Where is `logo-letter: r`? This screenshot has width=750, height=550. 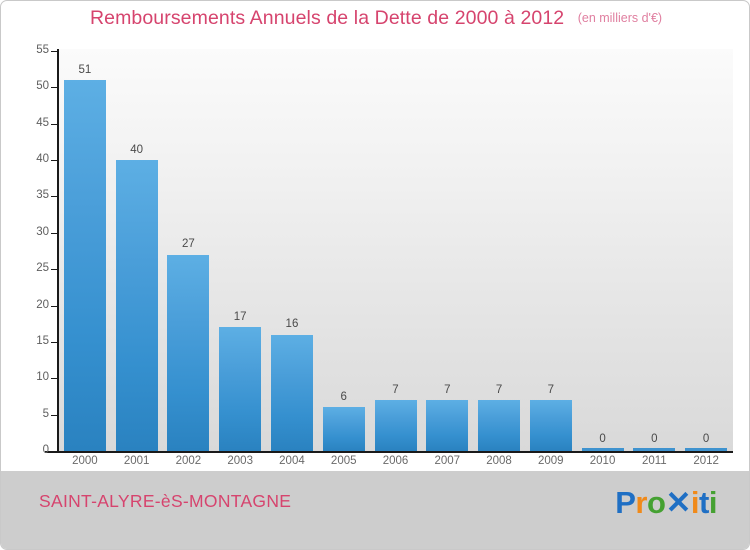
logo-letter: r is located at coordinates (641, 502).